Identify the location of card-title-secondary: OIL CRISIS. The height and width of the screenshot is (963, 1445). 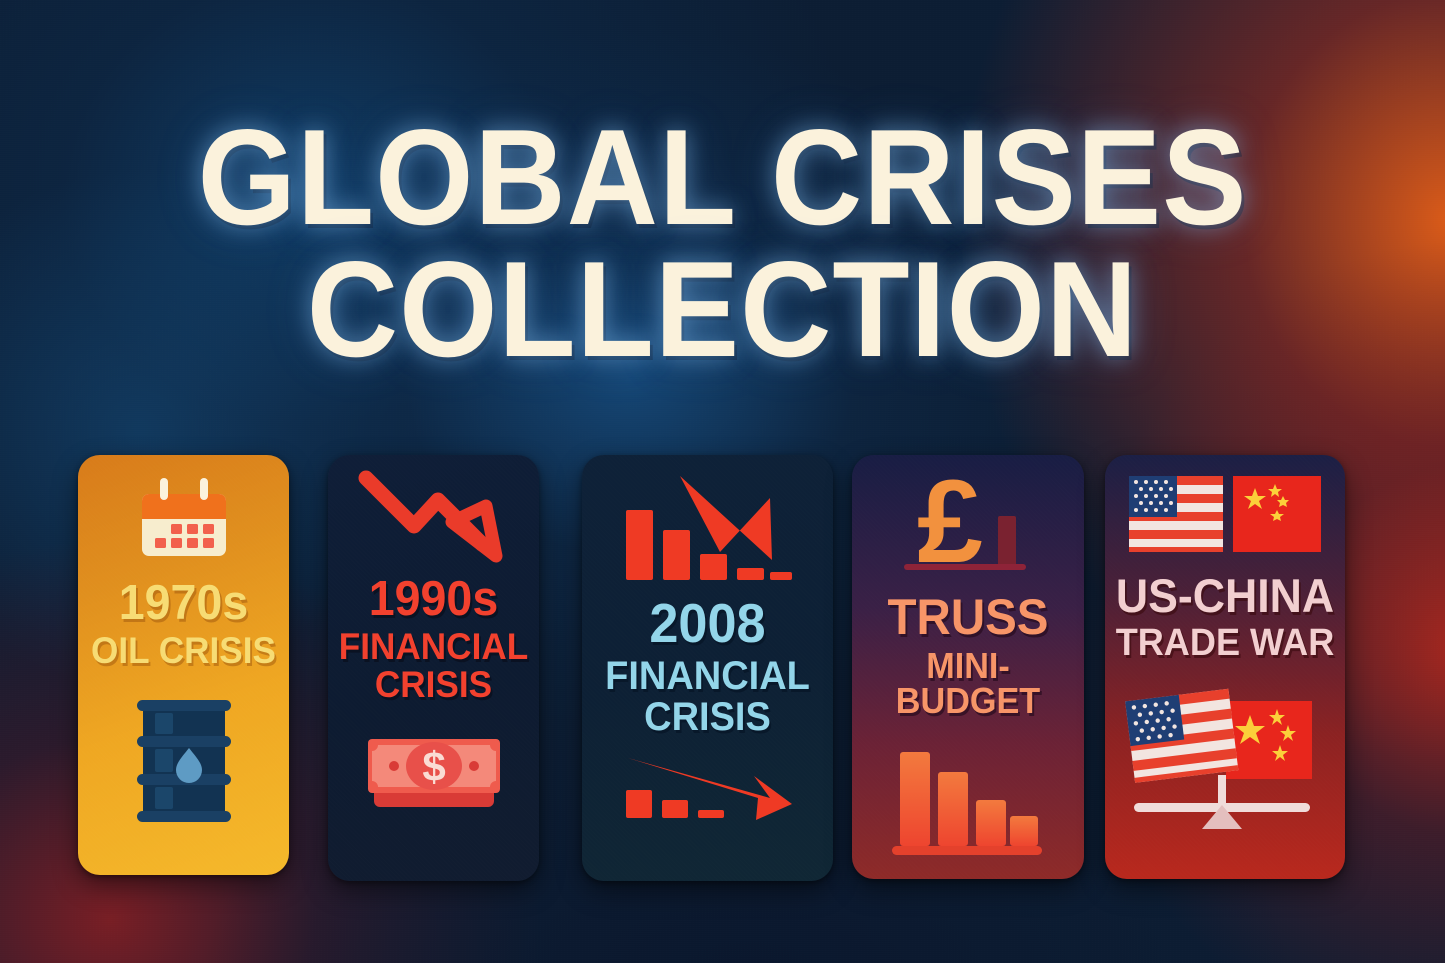
(183, 651).